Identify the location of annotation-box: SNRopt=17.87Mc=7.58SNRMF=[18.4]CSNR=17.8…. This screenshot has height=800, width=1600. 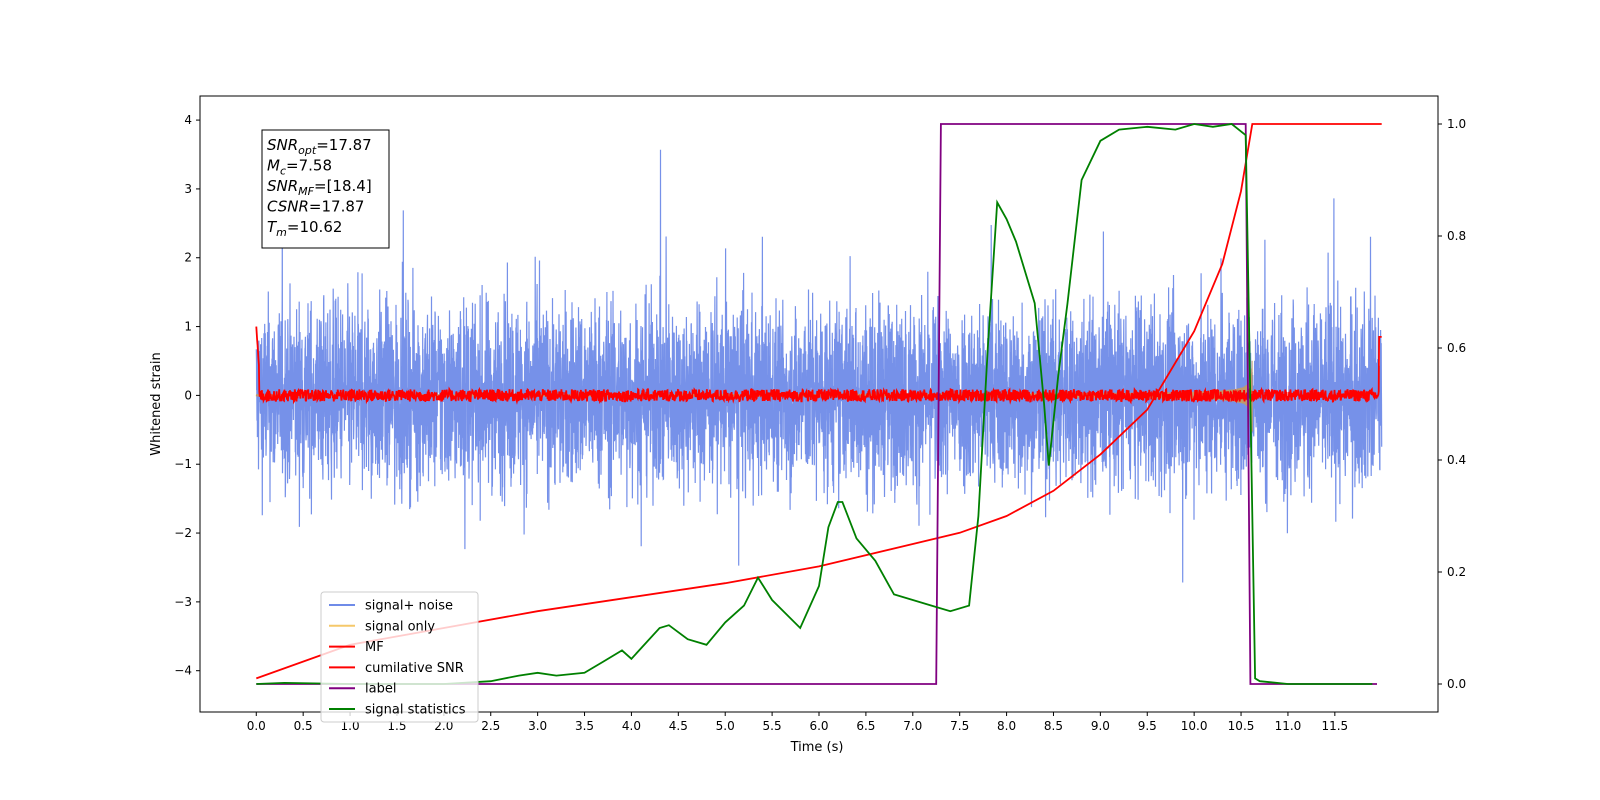
(325, 189).